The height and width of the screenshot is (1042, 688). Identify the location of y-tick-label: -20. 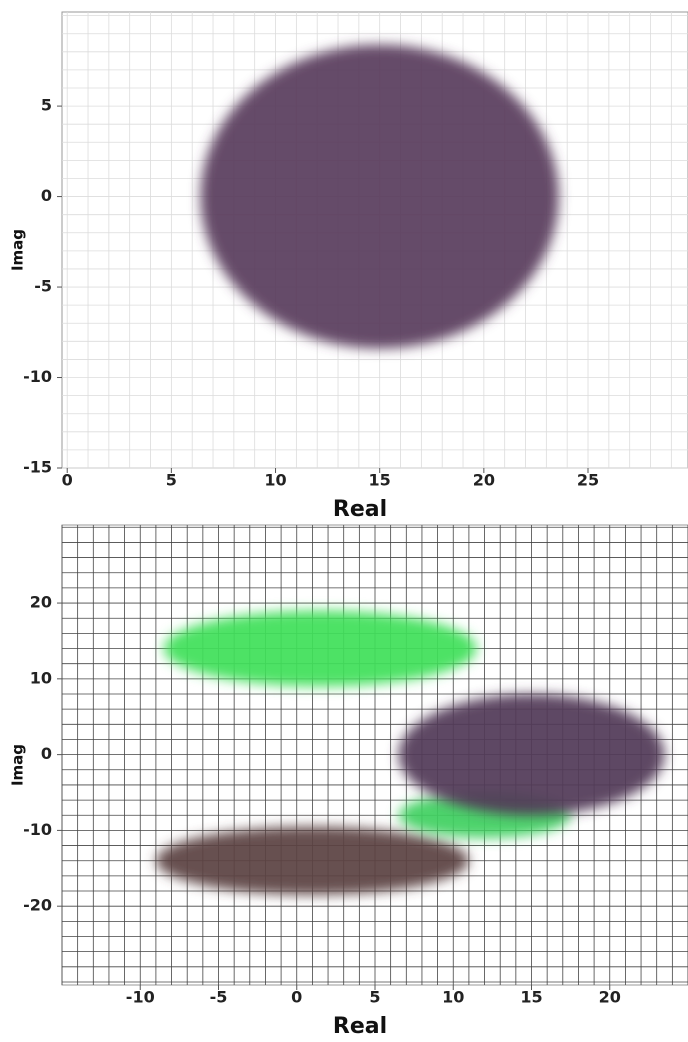
(37, 905).